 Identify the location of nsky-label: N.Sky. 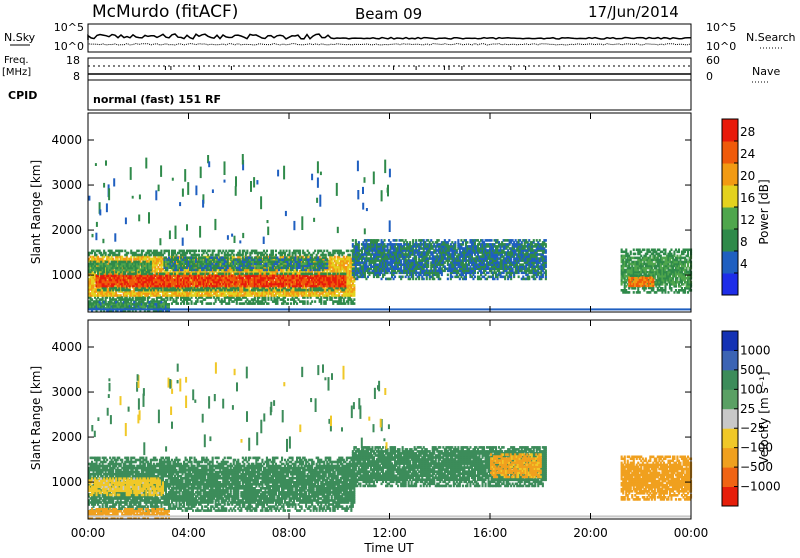
(20, 37).